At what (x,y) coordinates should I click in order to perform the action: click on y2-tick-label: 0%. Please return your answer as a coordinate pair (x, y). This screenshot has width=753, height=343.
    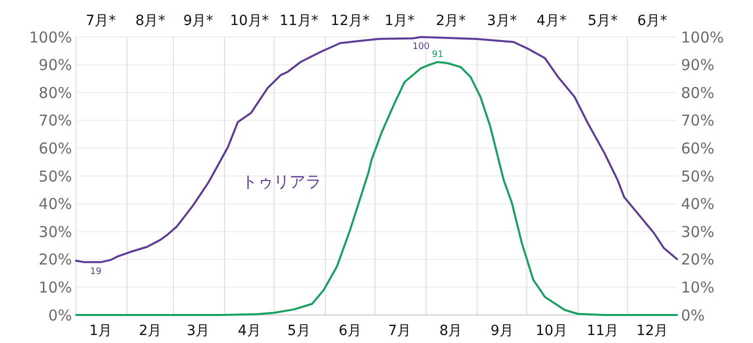
    Looking at the image, I should click on (693, 315).